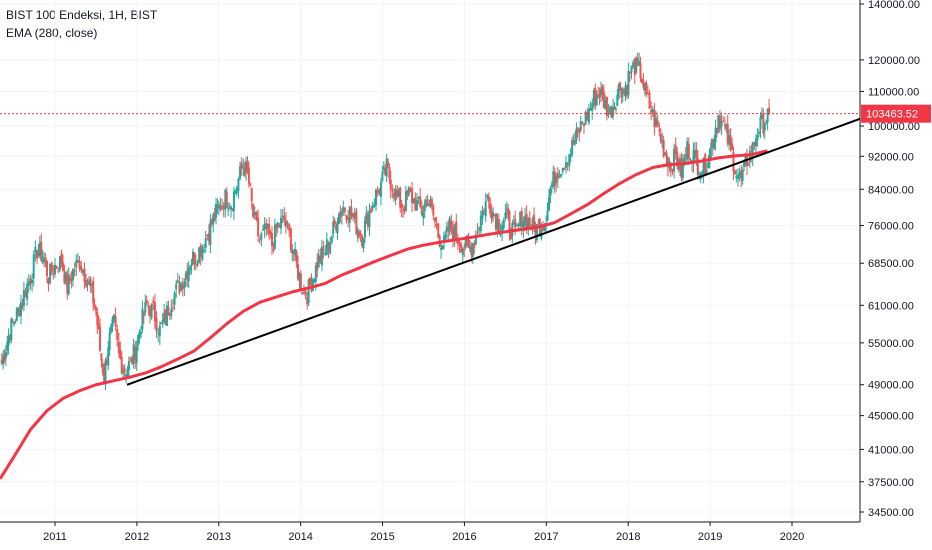 The width and height of the screenshot is (932, 550). I want to click on indicator-label: EMA (280, close), so click(52, 33).